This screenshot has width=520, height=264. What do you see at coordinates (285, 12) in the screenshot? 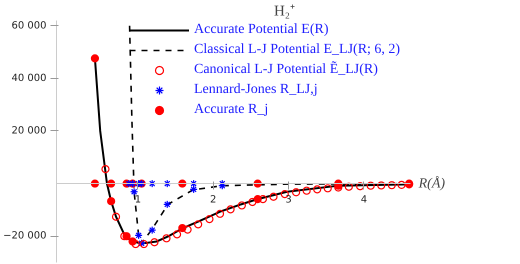
I see `chart-title: H₂⁺` at bounding box center [285, 12].